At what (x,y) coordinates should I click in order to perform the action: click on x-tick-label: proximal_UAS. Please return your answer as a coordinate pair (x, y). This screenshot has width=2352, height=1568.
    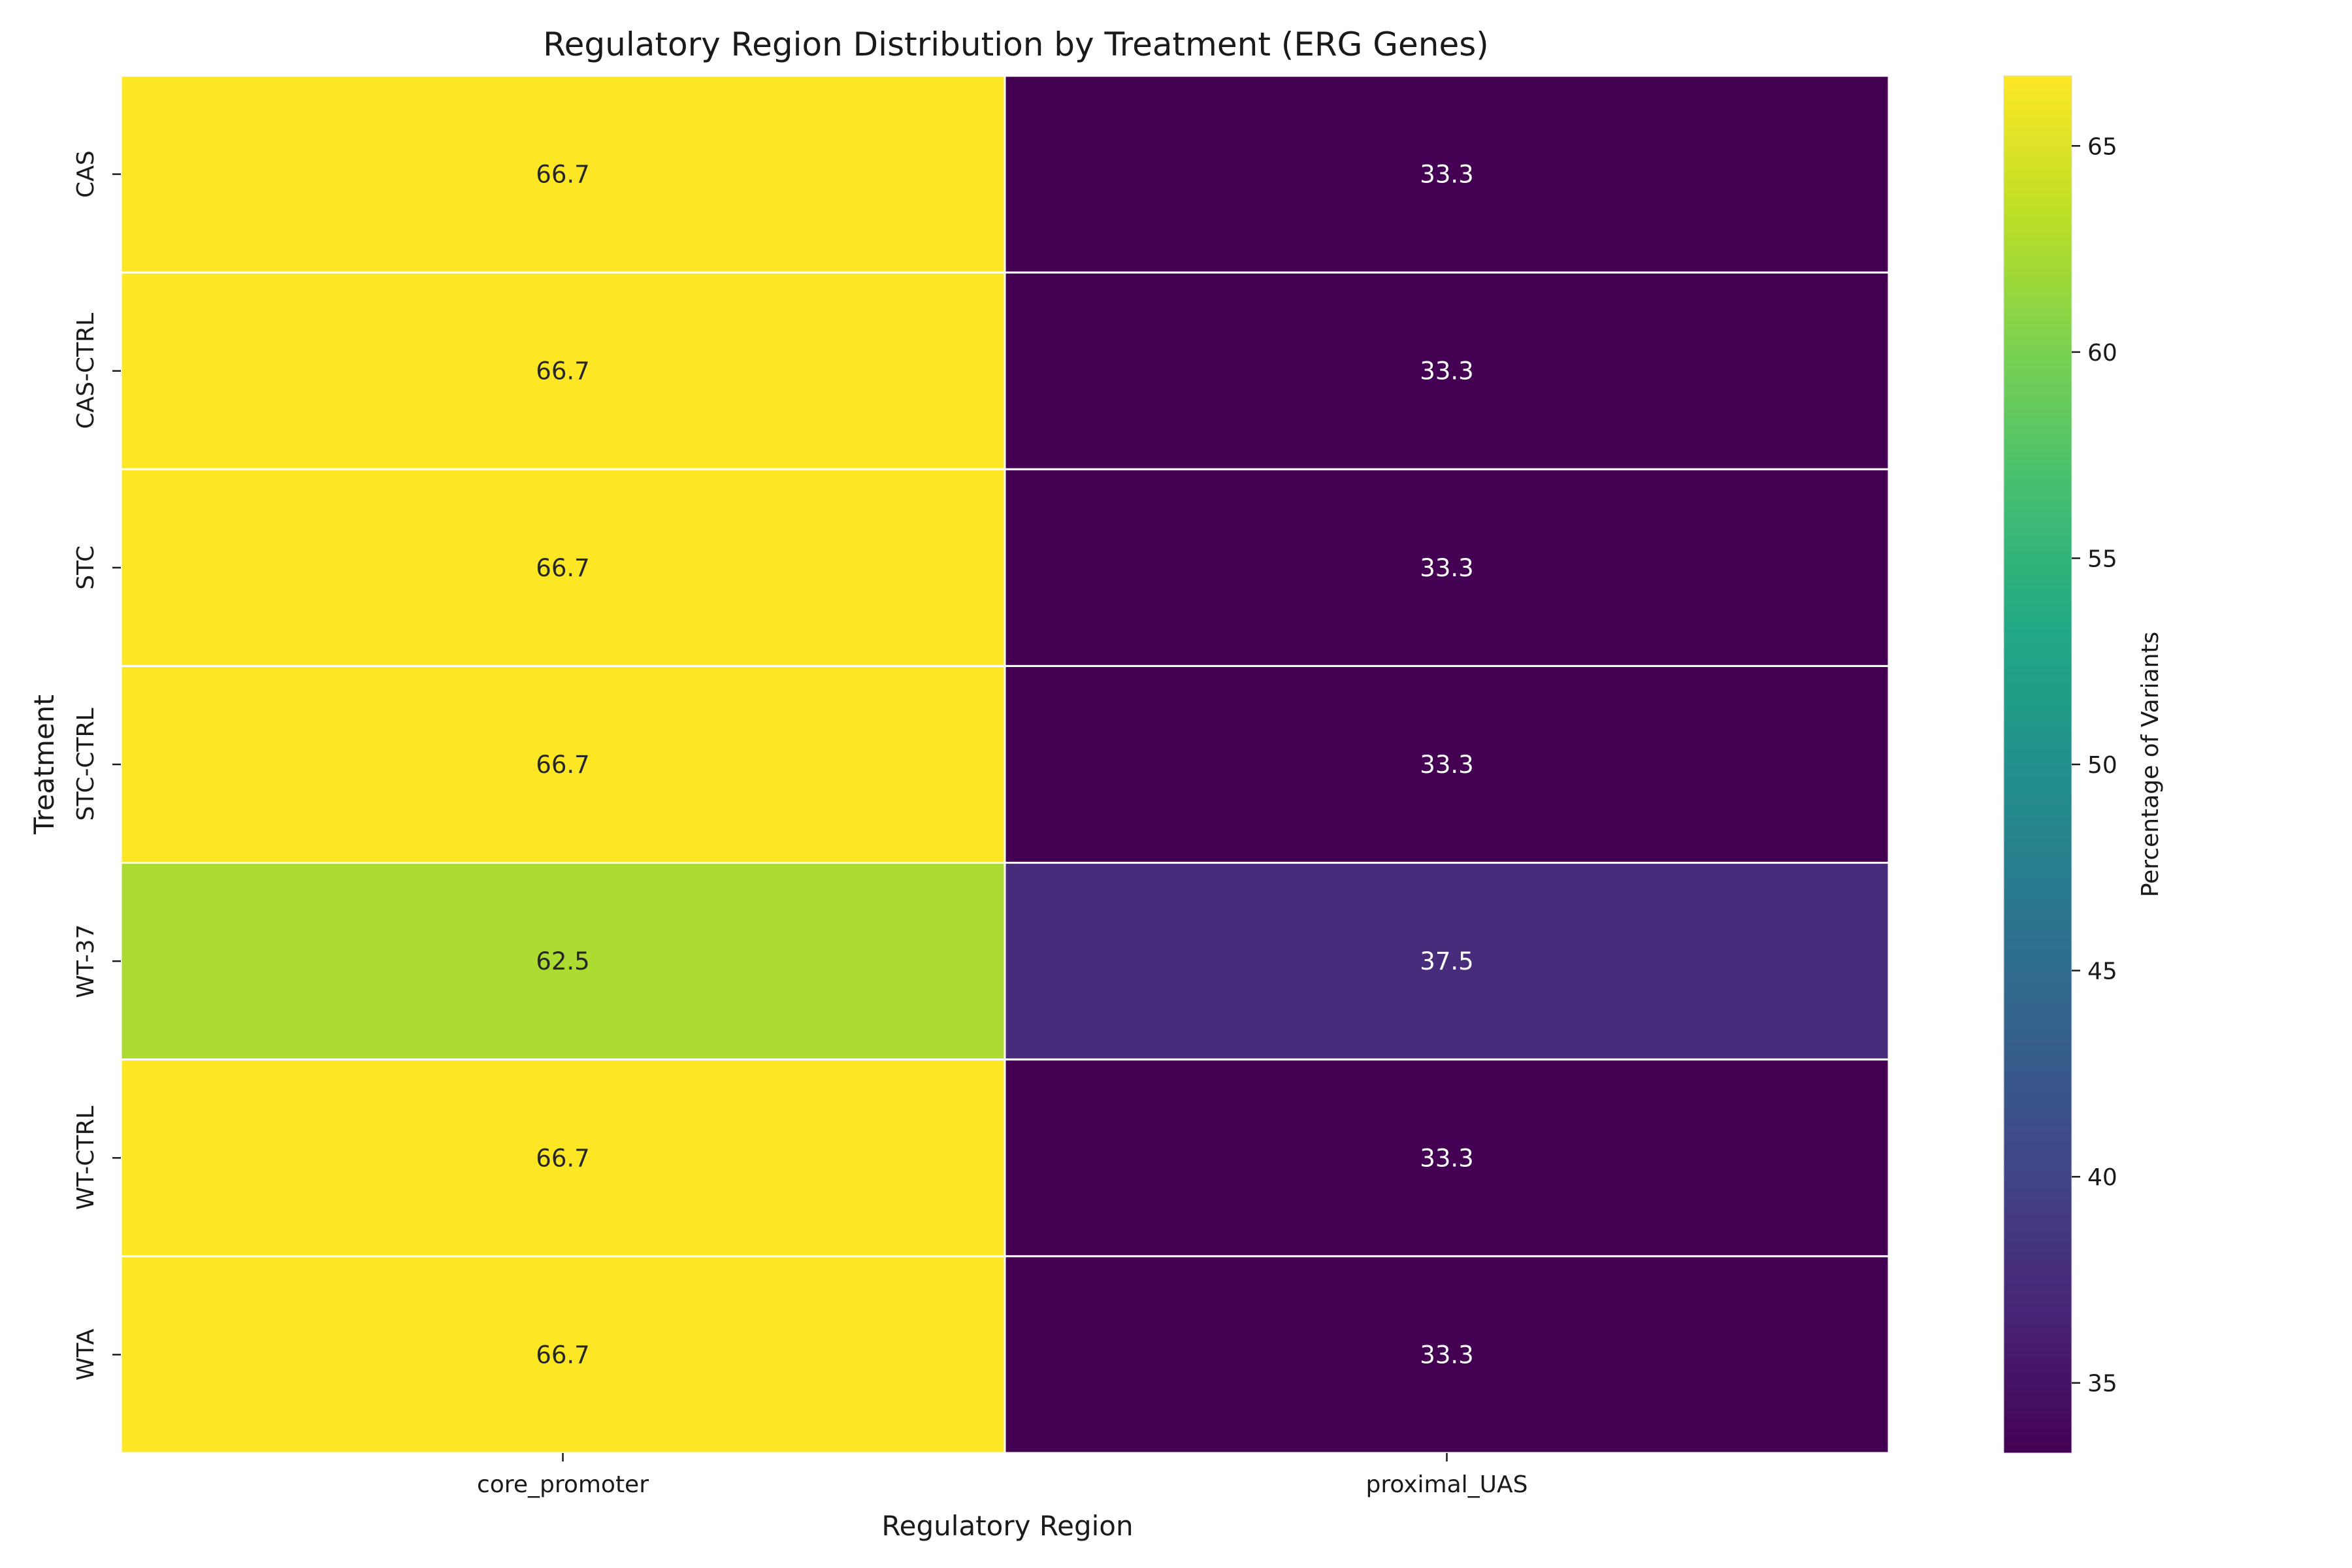
    Looking at the image, I should click on (1446, 1484).